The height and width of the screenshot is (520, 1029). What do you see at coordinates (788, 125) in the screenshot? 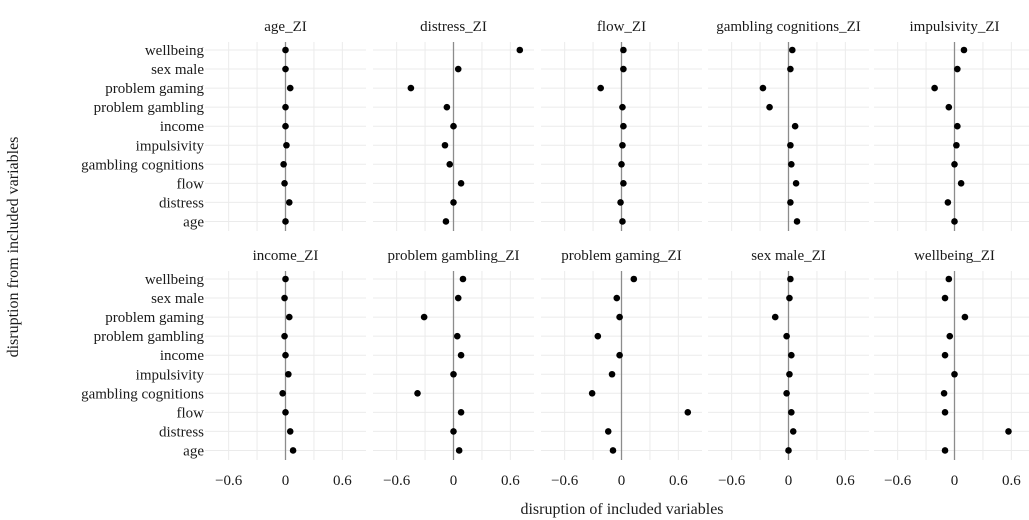
I see `panel-gambling-cognitions-zi: gambling cognitions_ZI` at bounding box center [788, 125].